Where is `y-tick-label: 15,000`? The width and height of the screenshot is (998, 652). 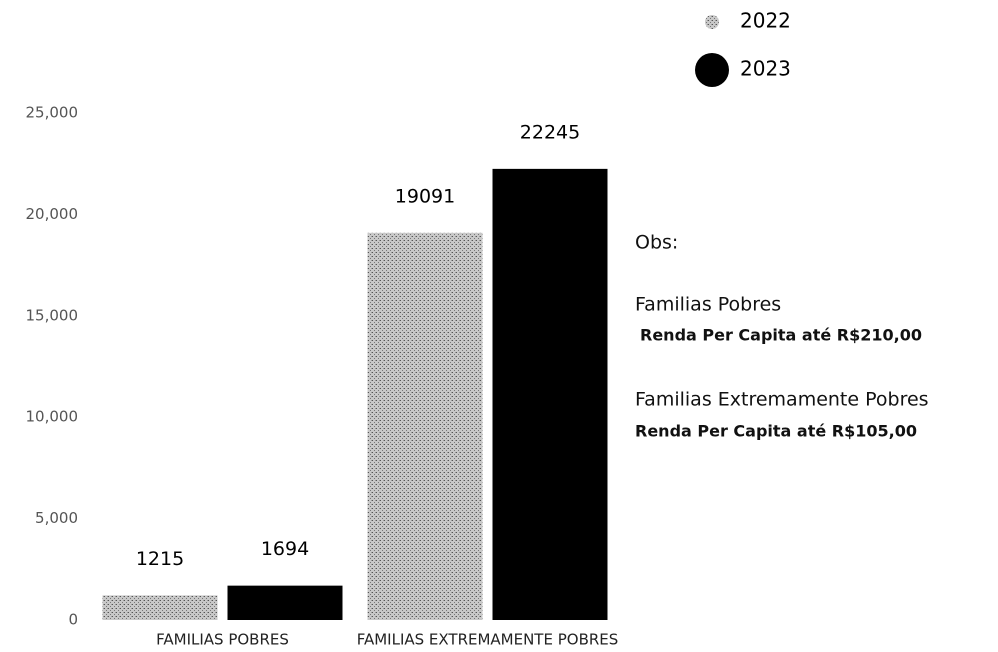 y-tick-label: 15,000 is located at coordinates (52, 315).